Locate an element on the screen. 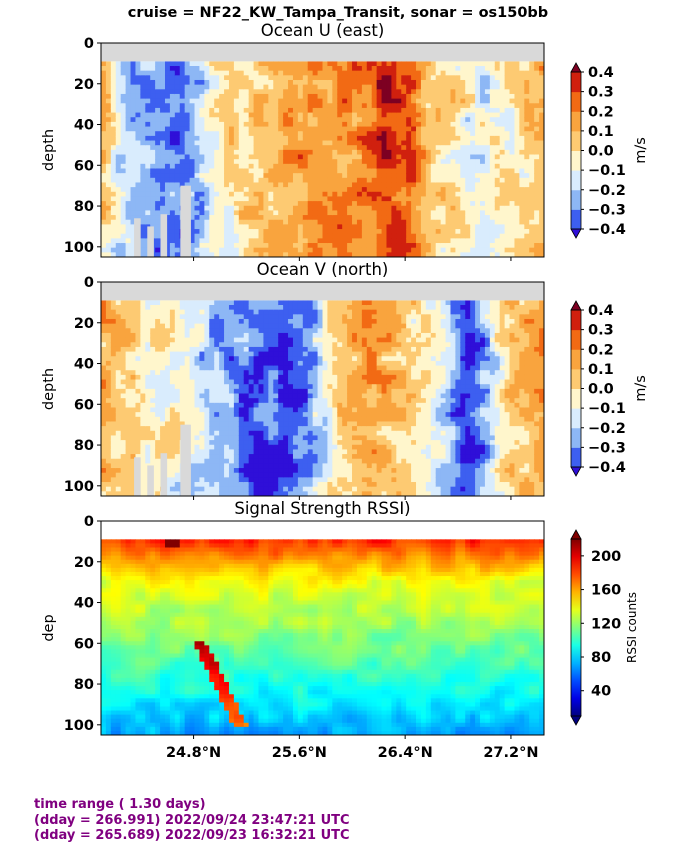  x-tick-label: 24.8°N is located at coordinates (193, 753).